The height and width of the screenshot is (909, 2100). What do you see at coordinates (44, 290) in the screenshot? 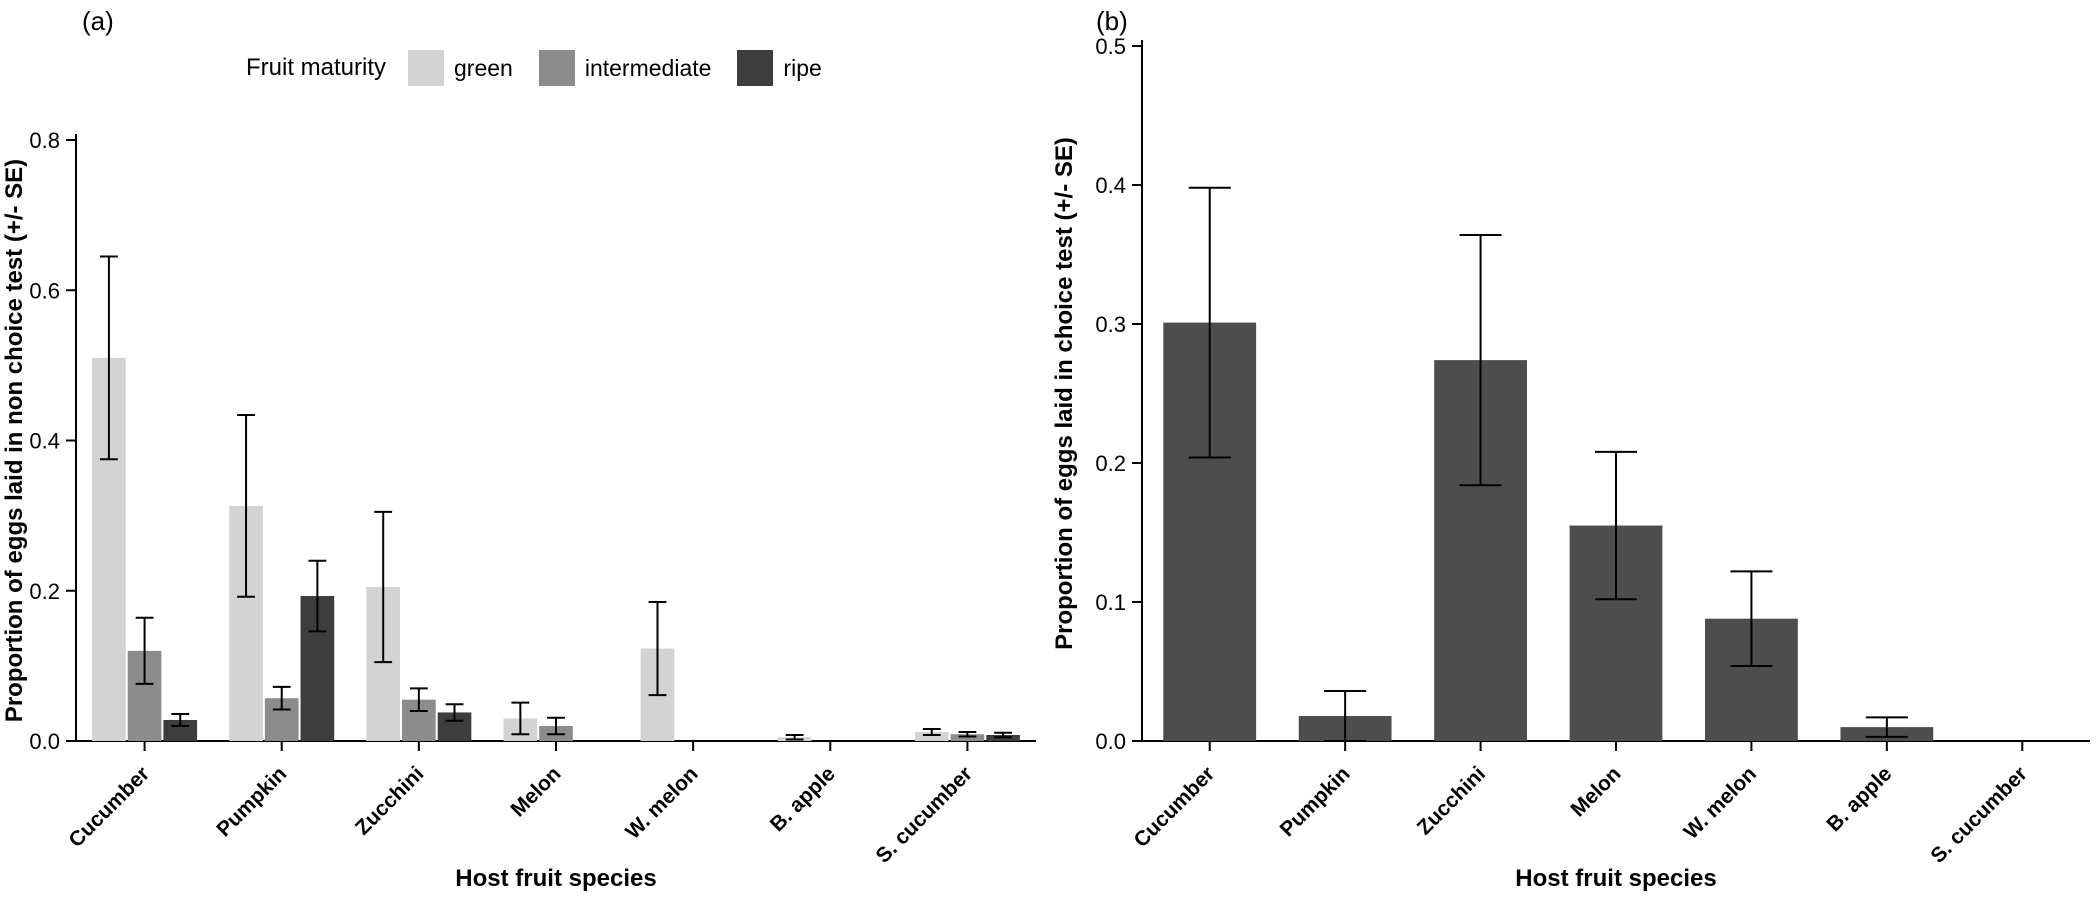
I see `y-tick-label: 0.6` at bounding box center [44, 290].